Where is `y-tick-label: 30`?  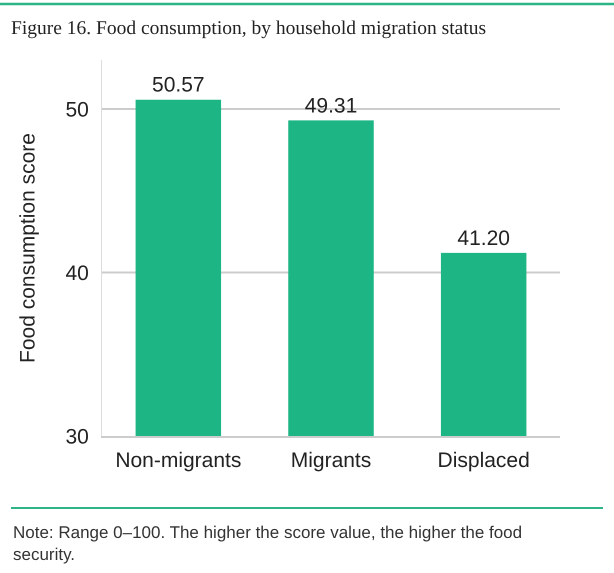 y-tick-label: 30 is located at coordinates (77, 436).